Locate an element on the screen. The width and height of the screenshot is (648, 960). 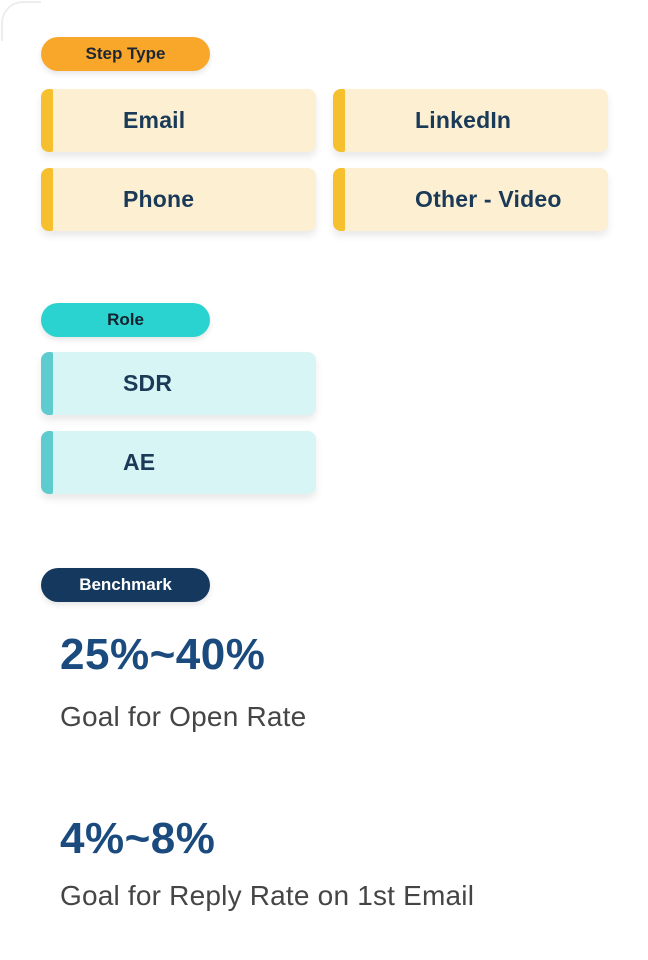
card-label: Other - Video is located at coordinates (488, 199).